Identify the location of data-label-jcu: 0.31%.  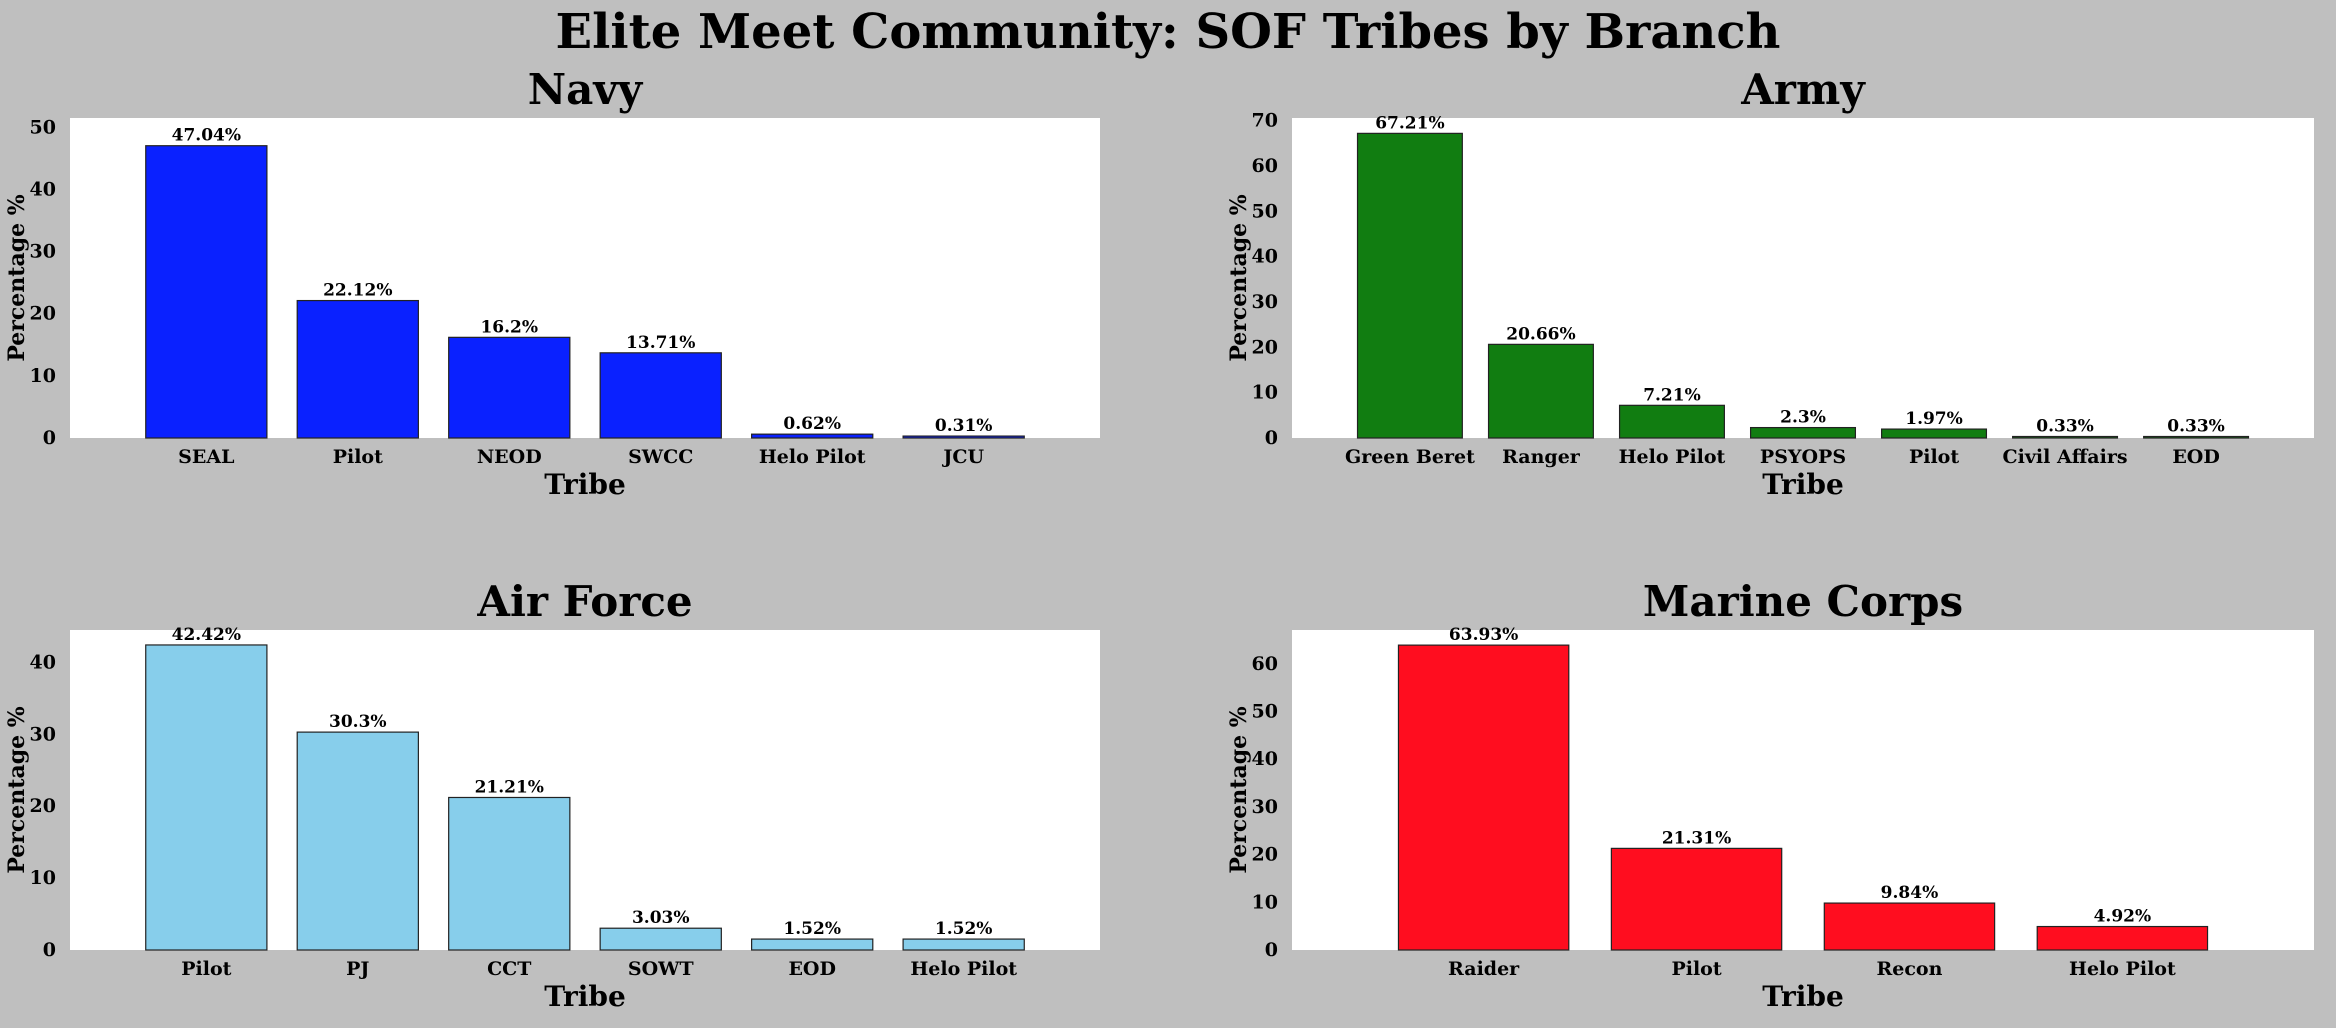
(964, 426).